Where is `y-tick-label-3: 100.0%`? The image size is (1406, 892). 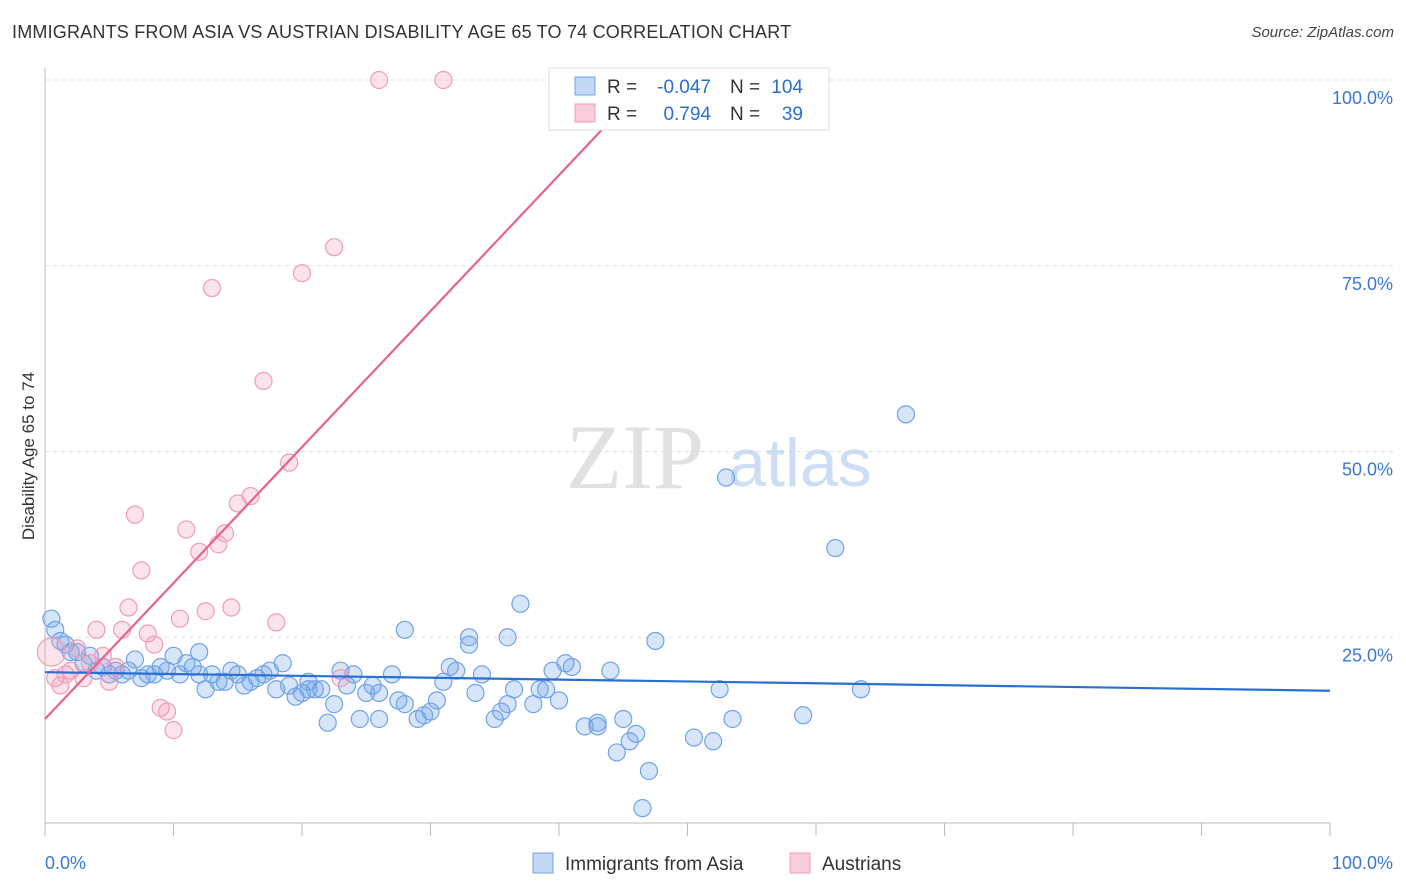
y-tick-label-3: 100.0% is located at coordinates (1362, 98).